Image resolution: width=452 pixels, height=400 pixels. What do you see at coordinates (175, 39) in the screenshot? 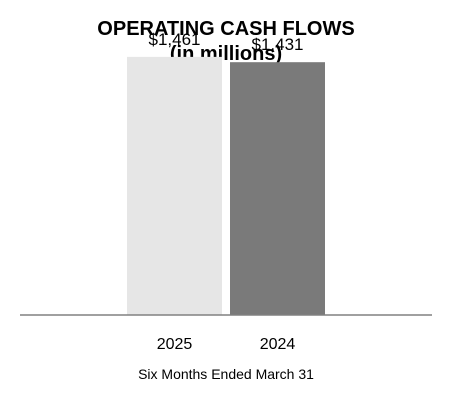
I see `data-label-2025: $1,461` at bounding box center [175, 39].